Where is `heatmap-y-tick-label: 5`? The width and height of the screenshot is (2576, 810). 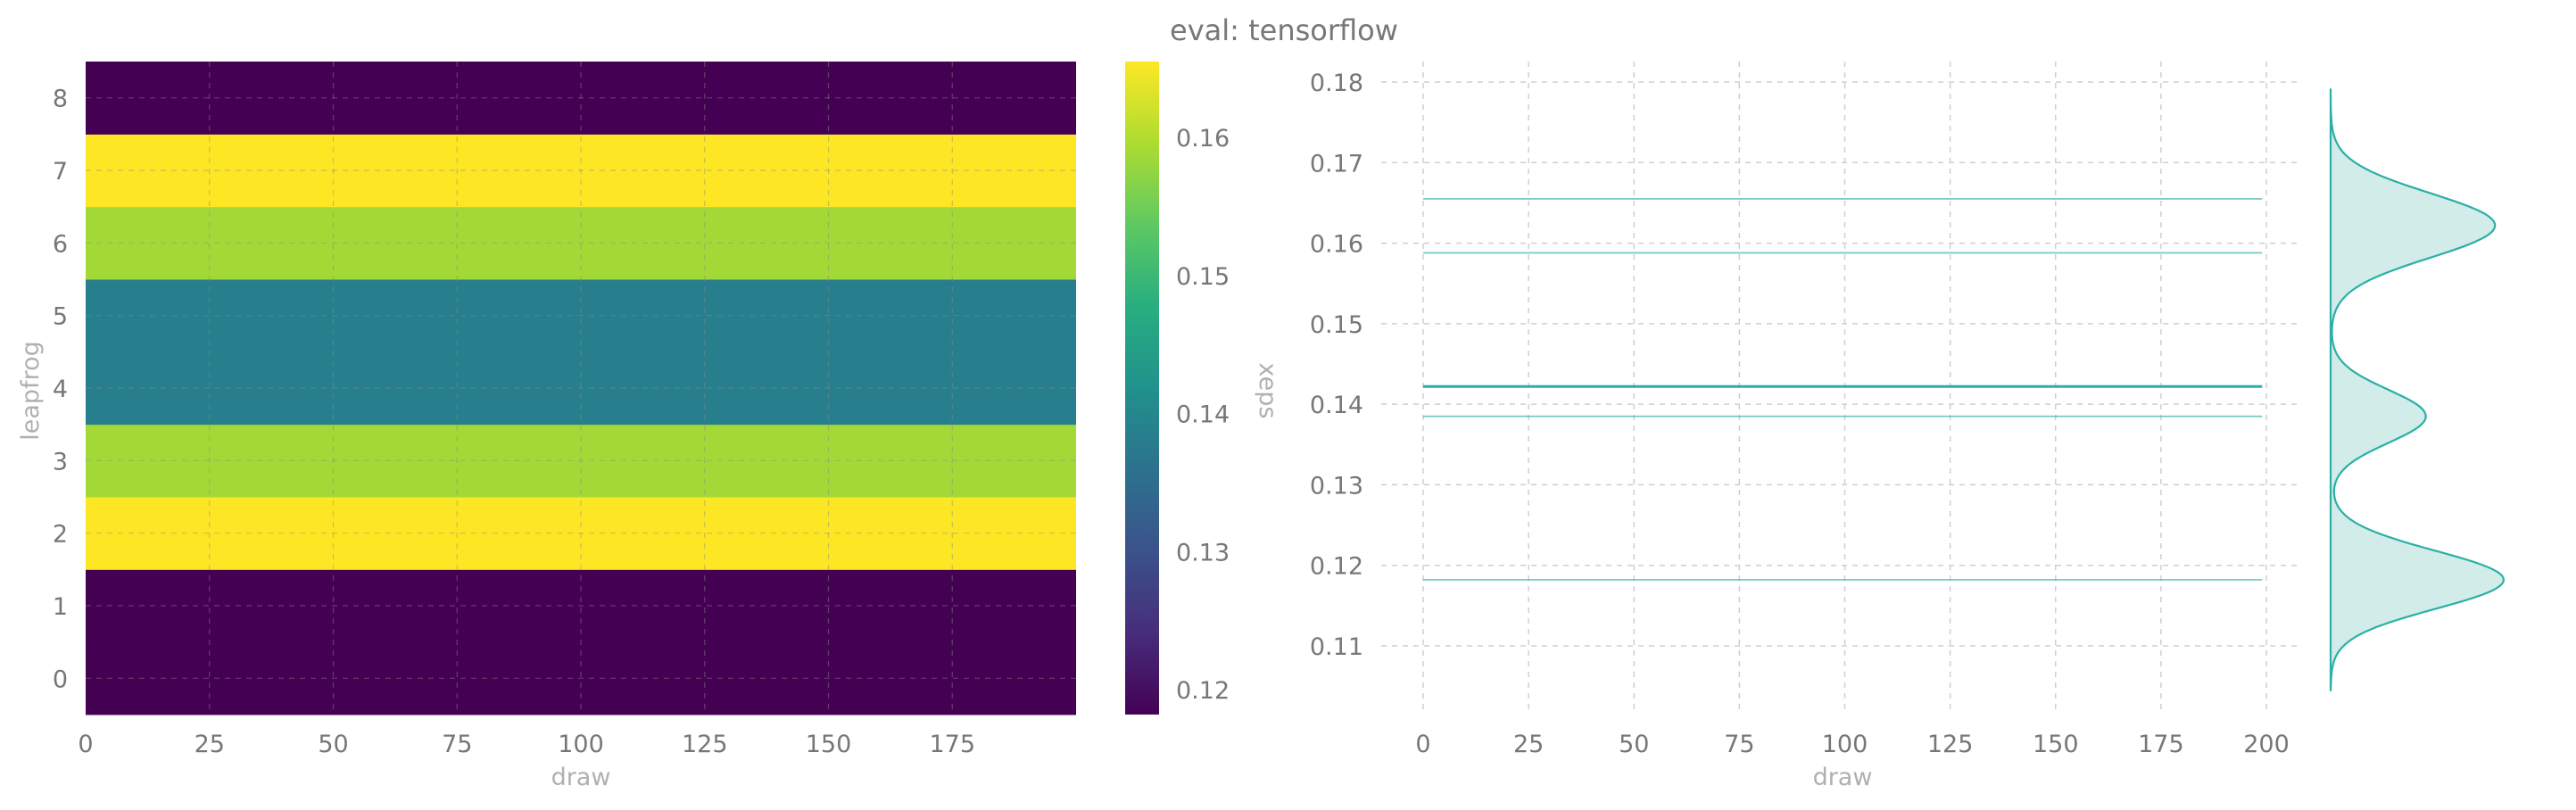
heatmap-y-tick-label: 5 is located at coordinates (60, 317).